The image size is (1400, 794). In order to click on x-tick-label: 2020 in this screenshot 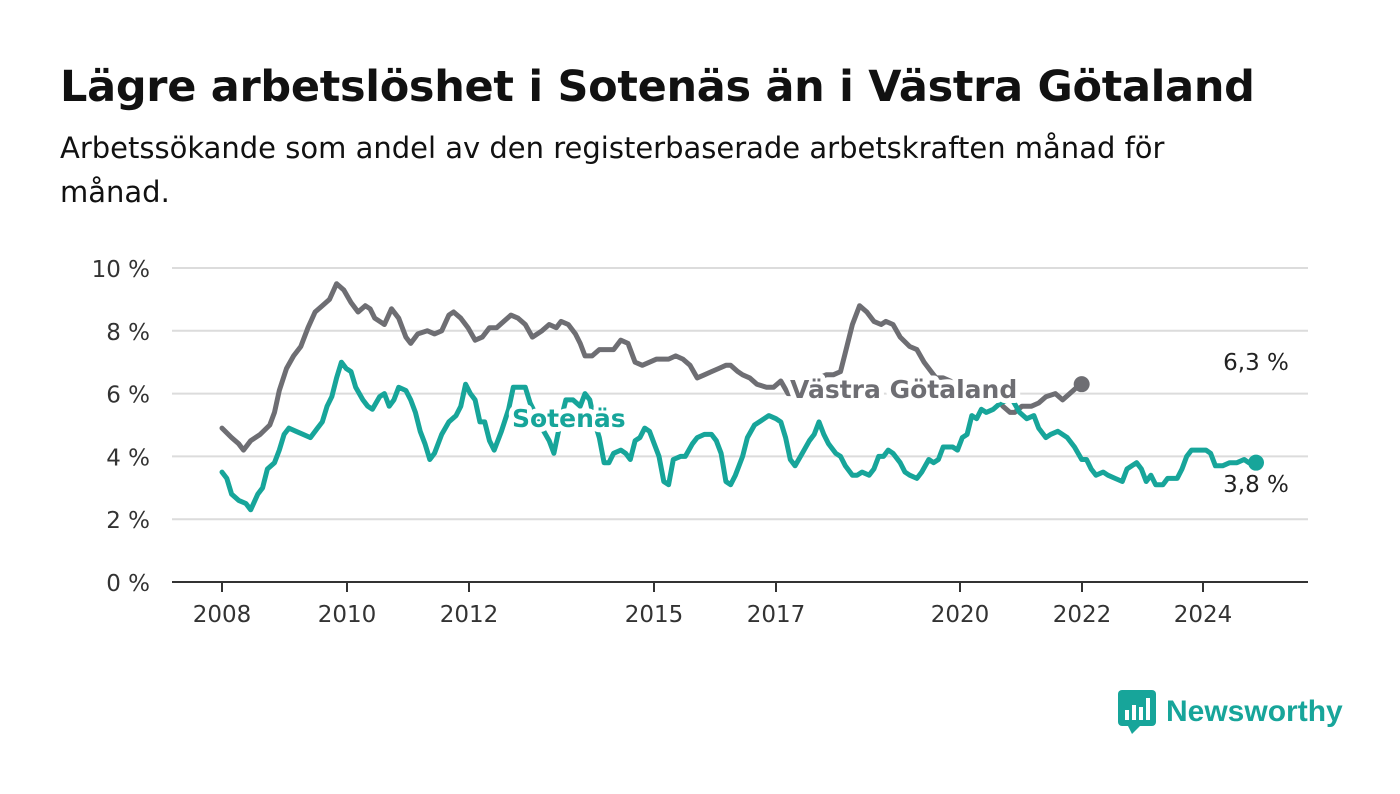, I will do `click(960, 615)`.